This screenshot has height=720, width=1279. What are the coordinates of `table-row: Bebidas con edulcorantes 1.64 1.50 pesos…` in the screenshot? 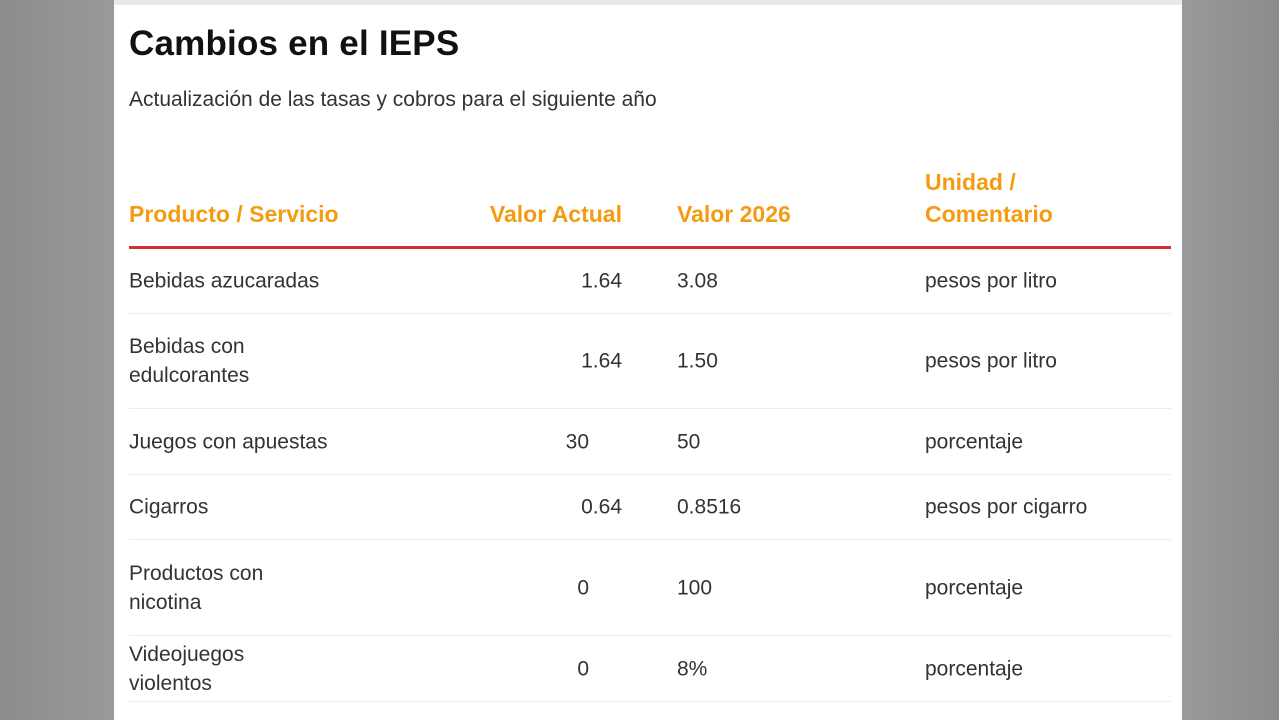 It's located at (650, 361).